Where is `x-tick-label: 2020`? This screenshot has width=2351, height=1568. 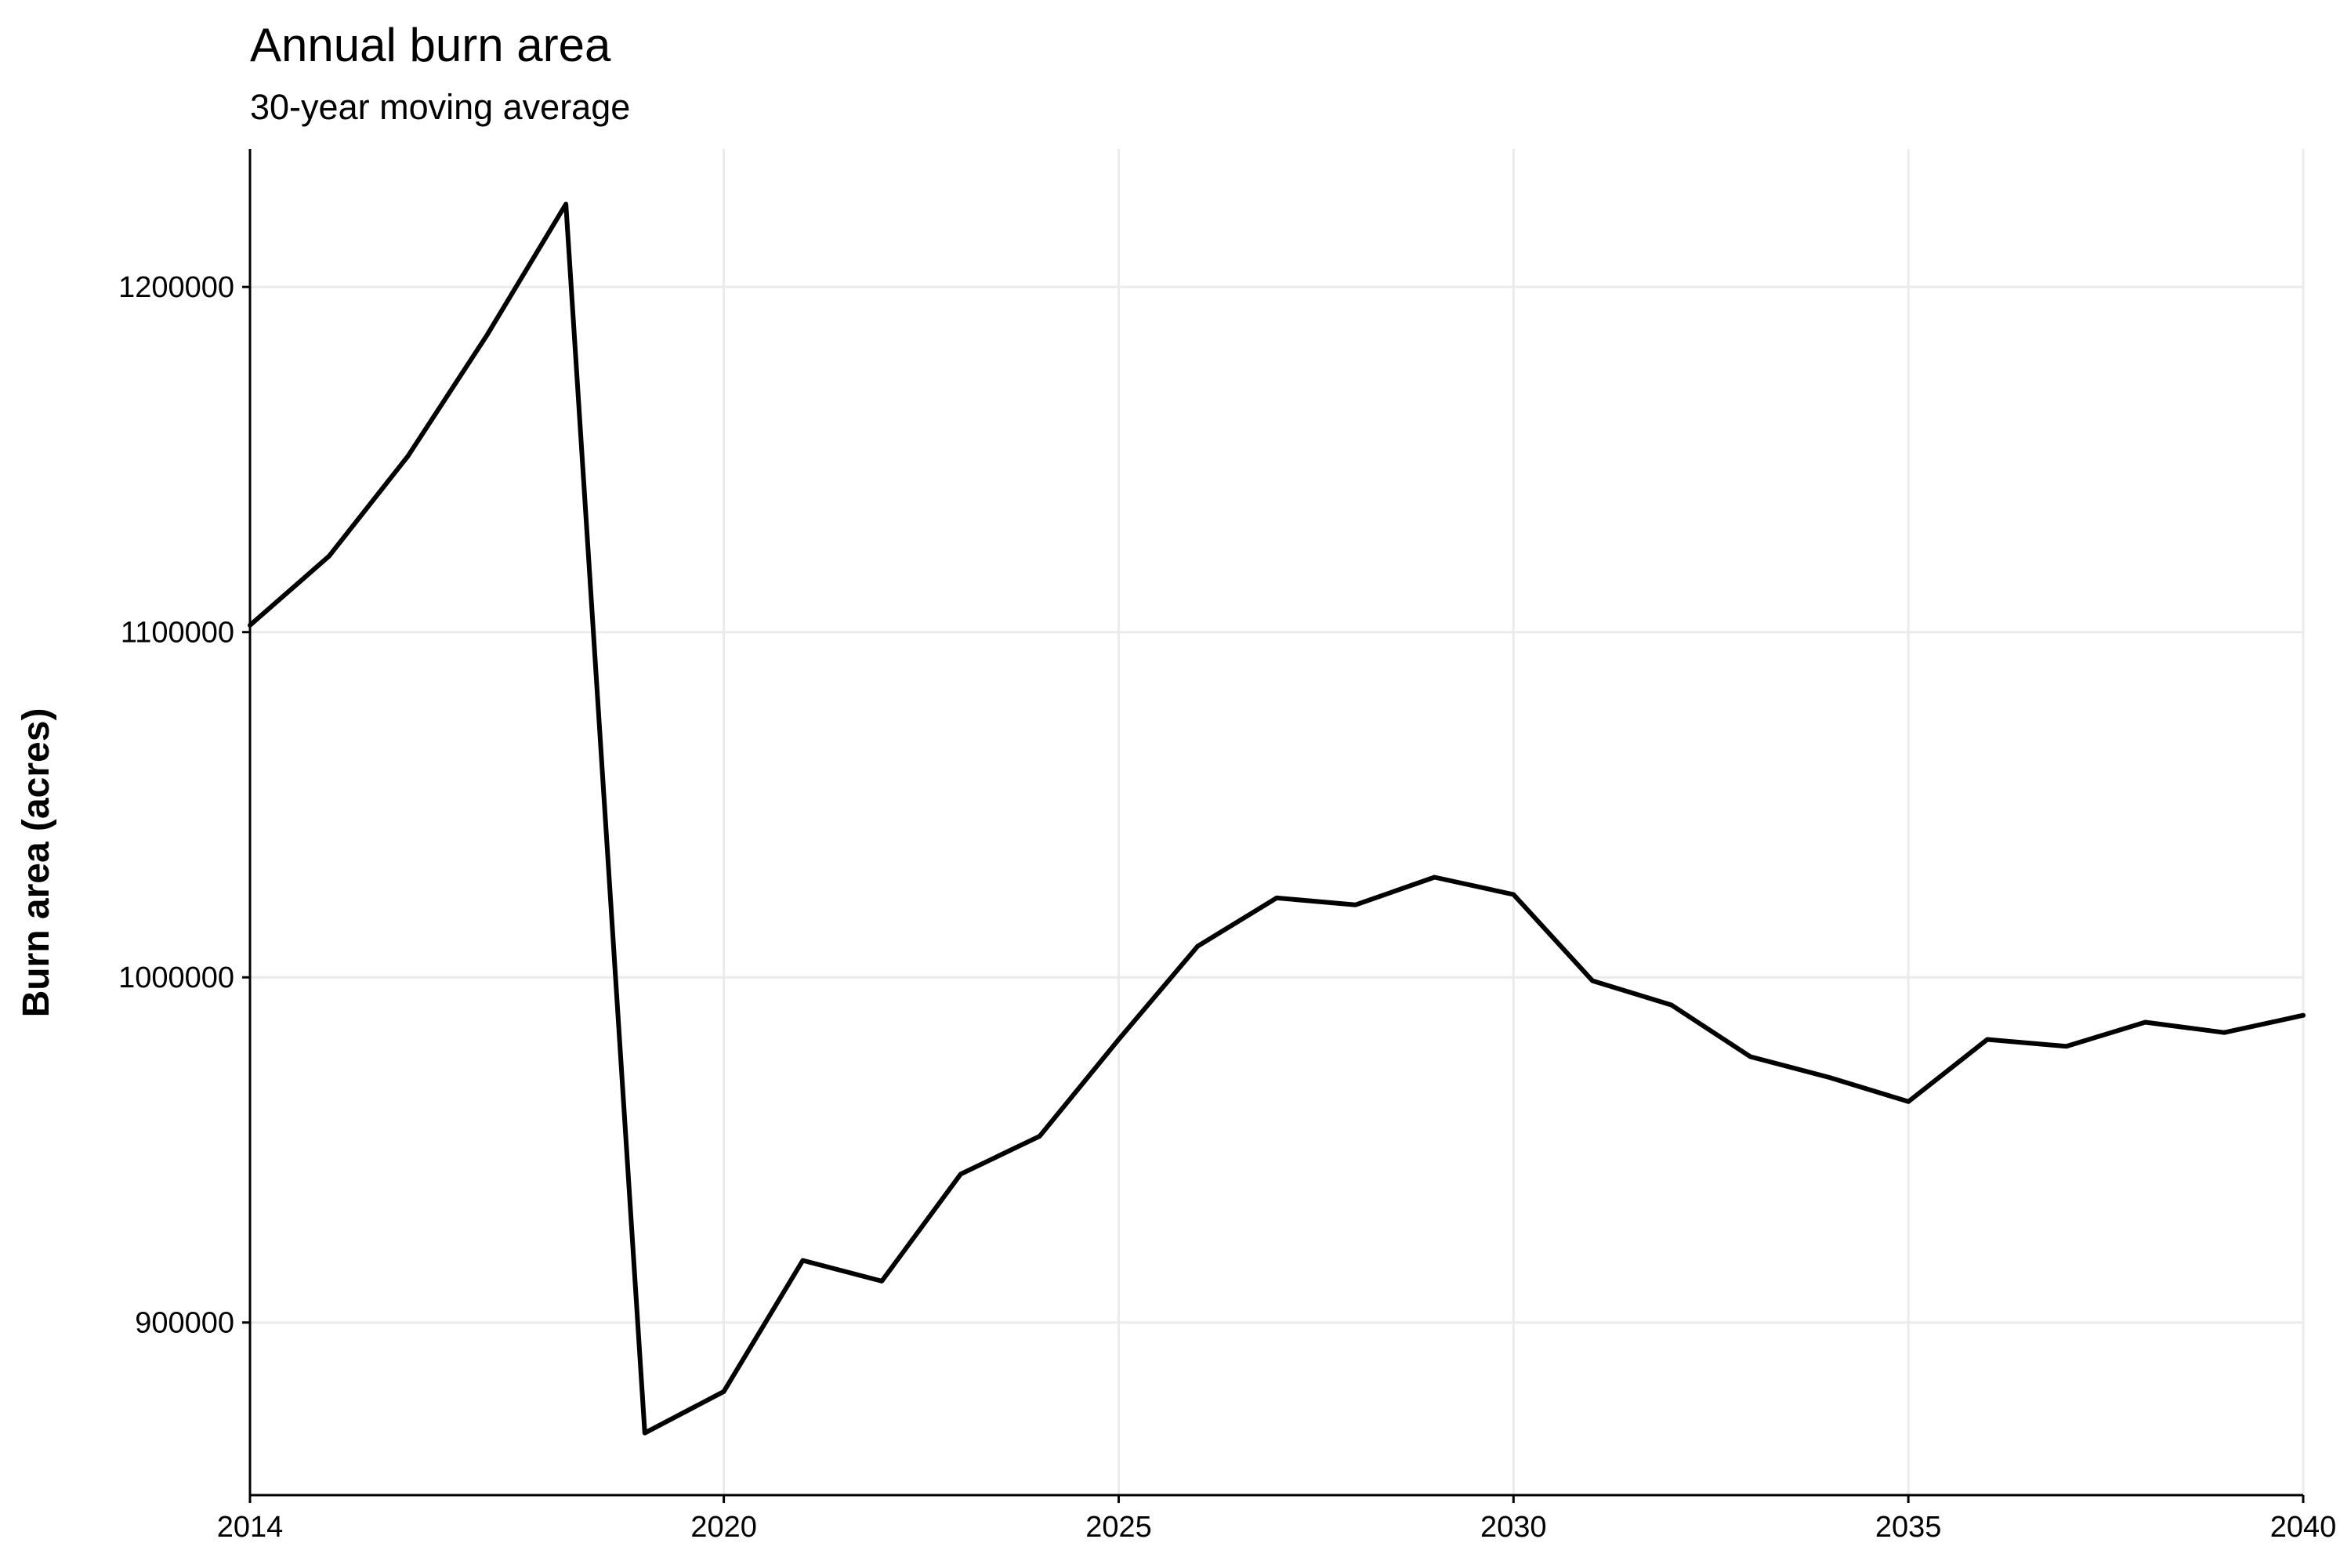 x-tick-label: 2020 is located at coordinates (723, 1527).